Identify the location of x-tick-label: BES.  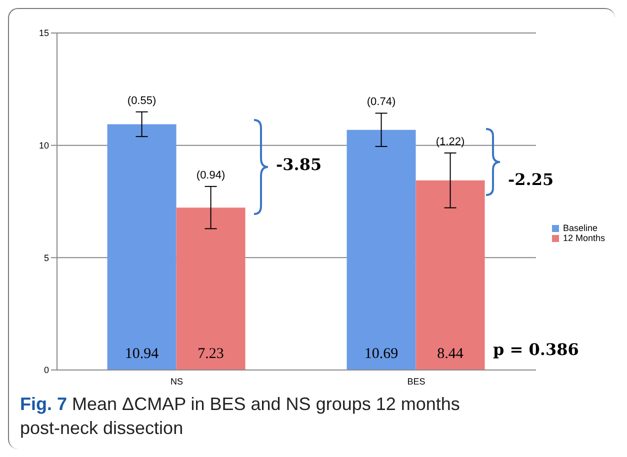
(416, 381).